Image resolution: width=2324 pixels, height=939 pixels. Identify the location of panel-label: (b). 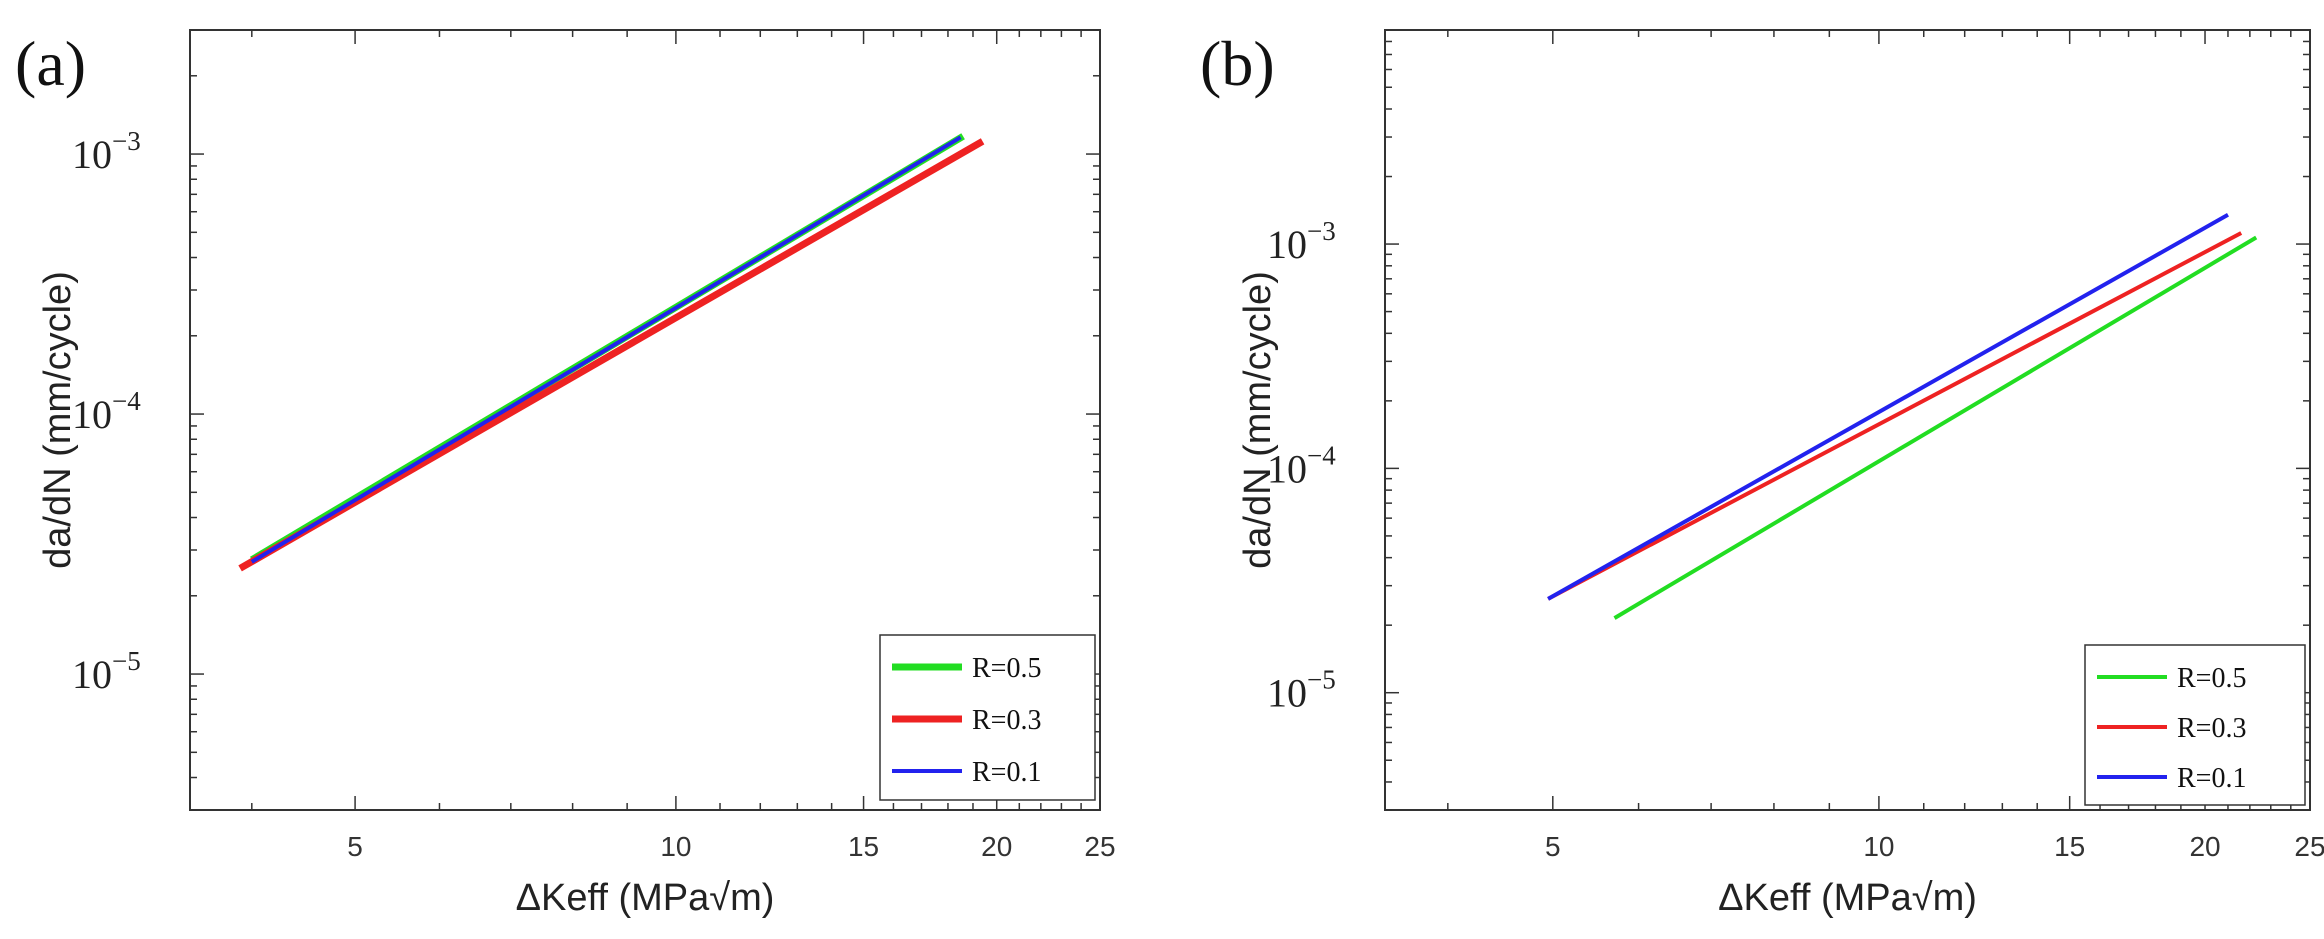
(1237, 63).